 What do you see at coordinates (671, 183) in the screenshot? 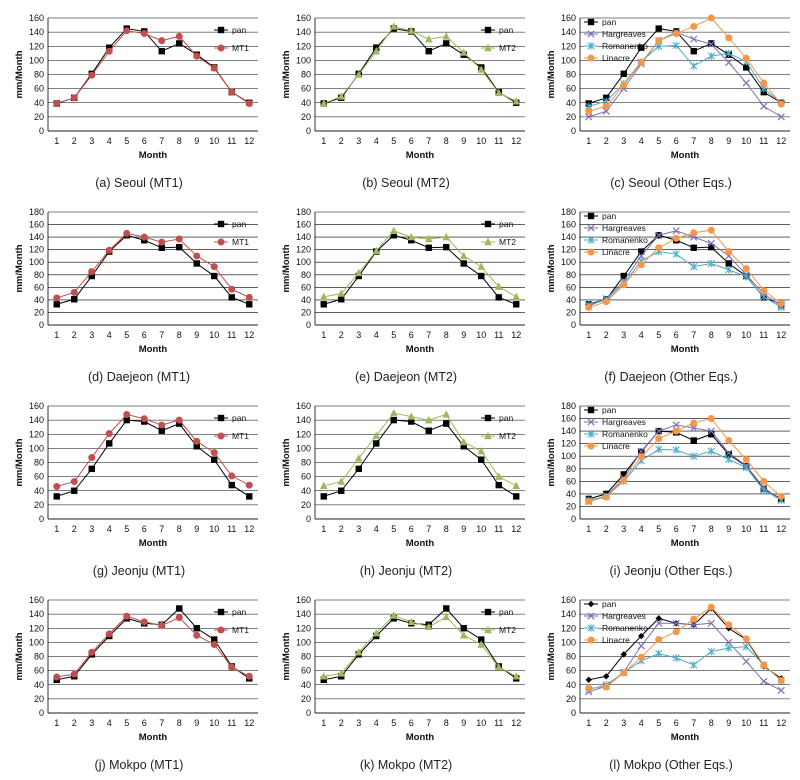
I see `chart-caption: (c) Seoul (Other Eqs.)` at bounding box center [671, 183].